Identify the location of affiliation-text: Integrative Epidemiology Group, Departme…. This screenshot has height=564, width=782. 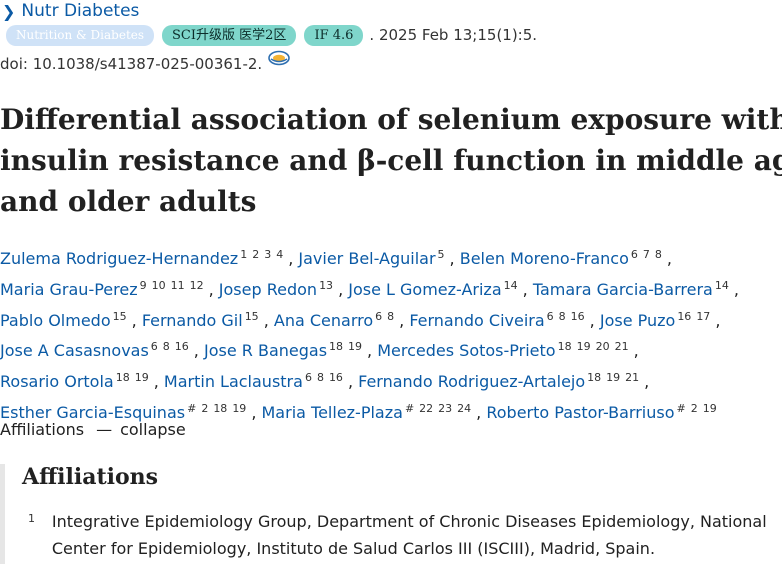
(409, 535).